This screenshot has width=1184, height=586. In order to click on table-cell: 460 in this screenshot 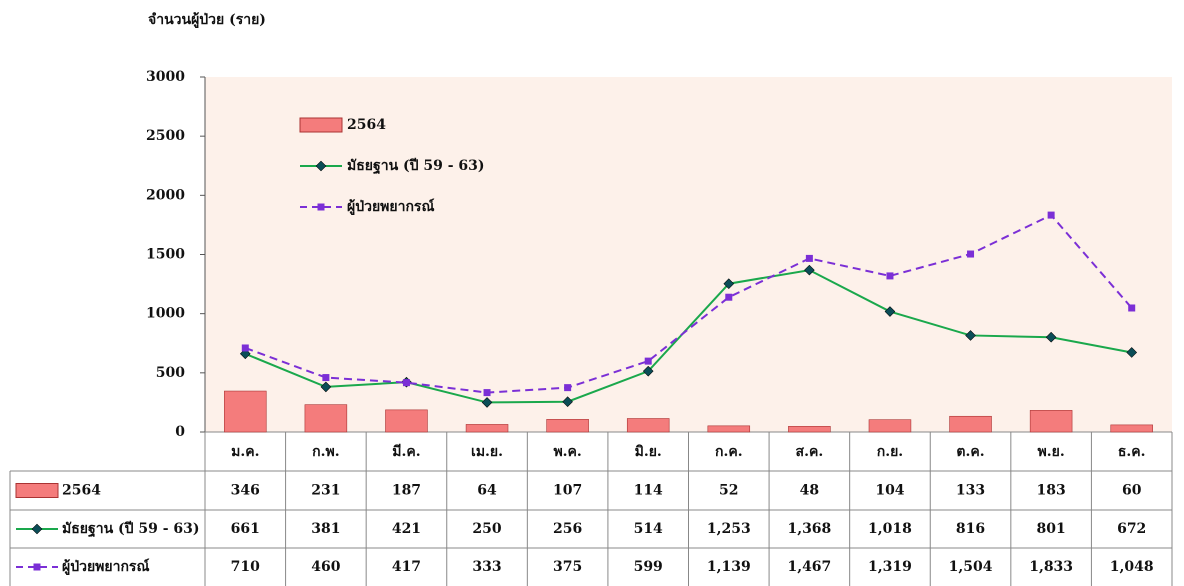, I will do `click(325, 567)`.